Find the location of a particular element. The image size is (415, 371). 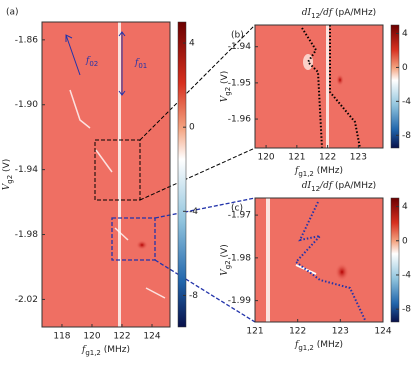

y-tick-label: -1.98 is located at coordinates (240, 258).